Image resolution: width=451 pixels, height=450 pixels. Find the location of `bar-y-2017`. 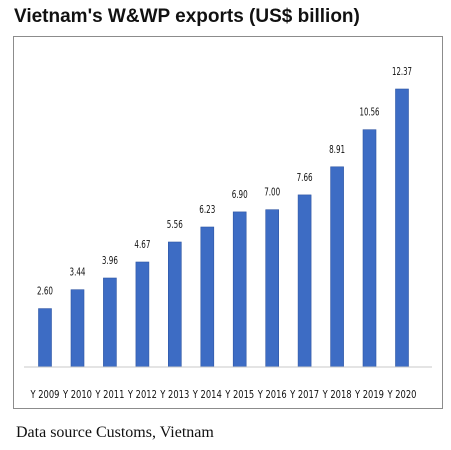

bar-y-2017 is located at coordinates (304, 281).